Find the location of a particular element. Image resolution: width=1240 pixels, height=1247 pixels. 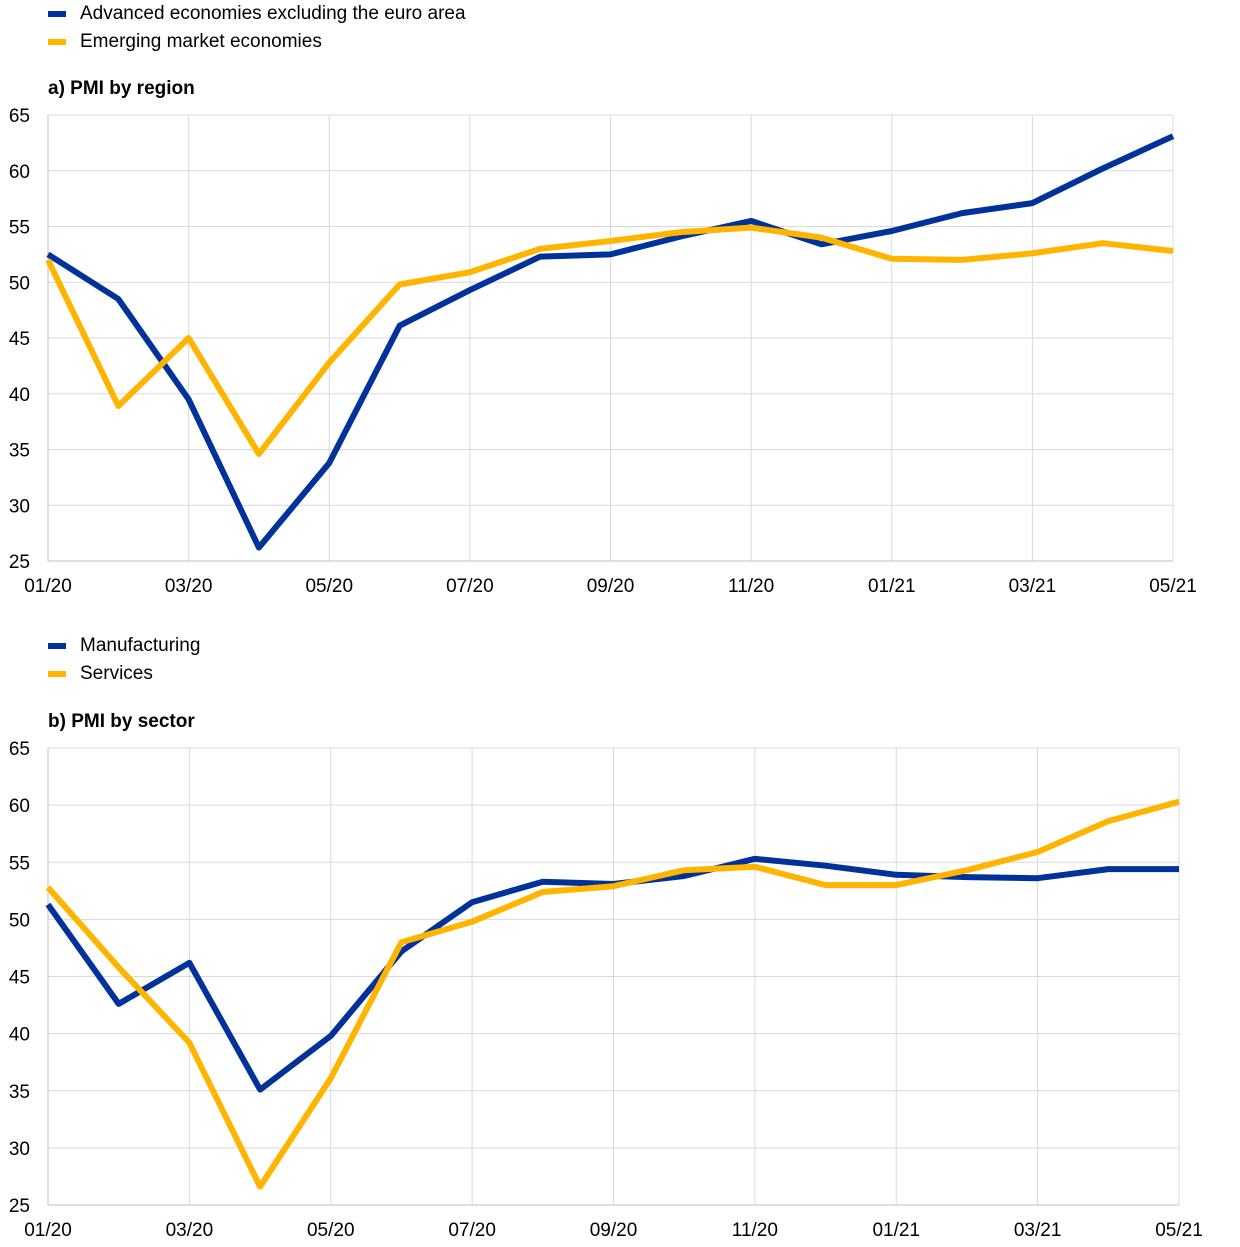

legend-label: Manufacturing is located at coordinates (140, 645).